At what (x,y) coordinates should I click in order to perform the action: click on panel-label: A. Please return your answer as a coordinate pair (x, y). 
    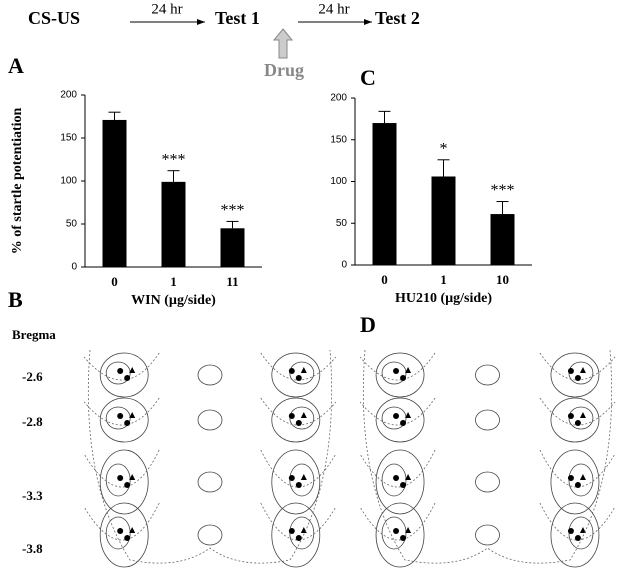
    Looking at the image, I should click on (16, 65).